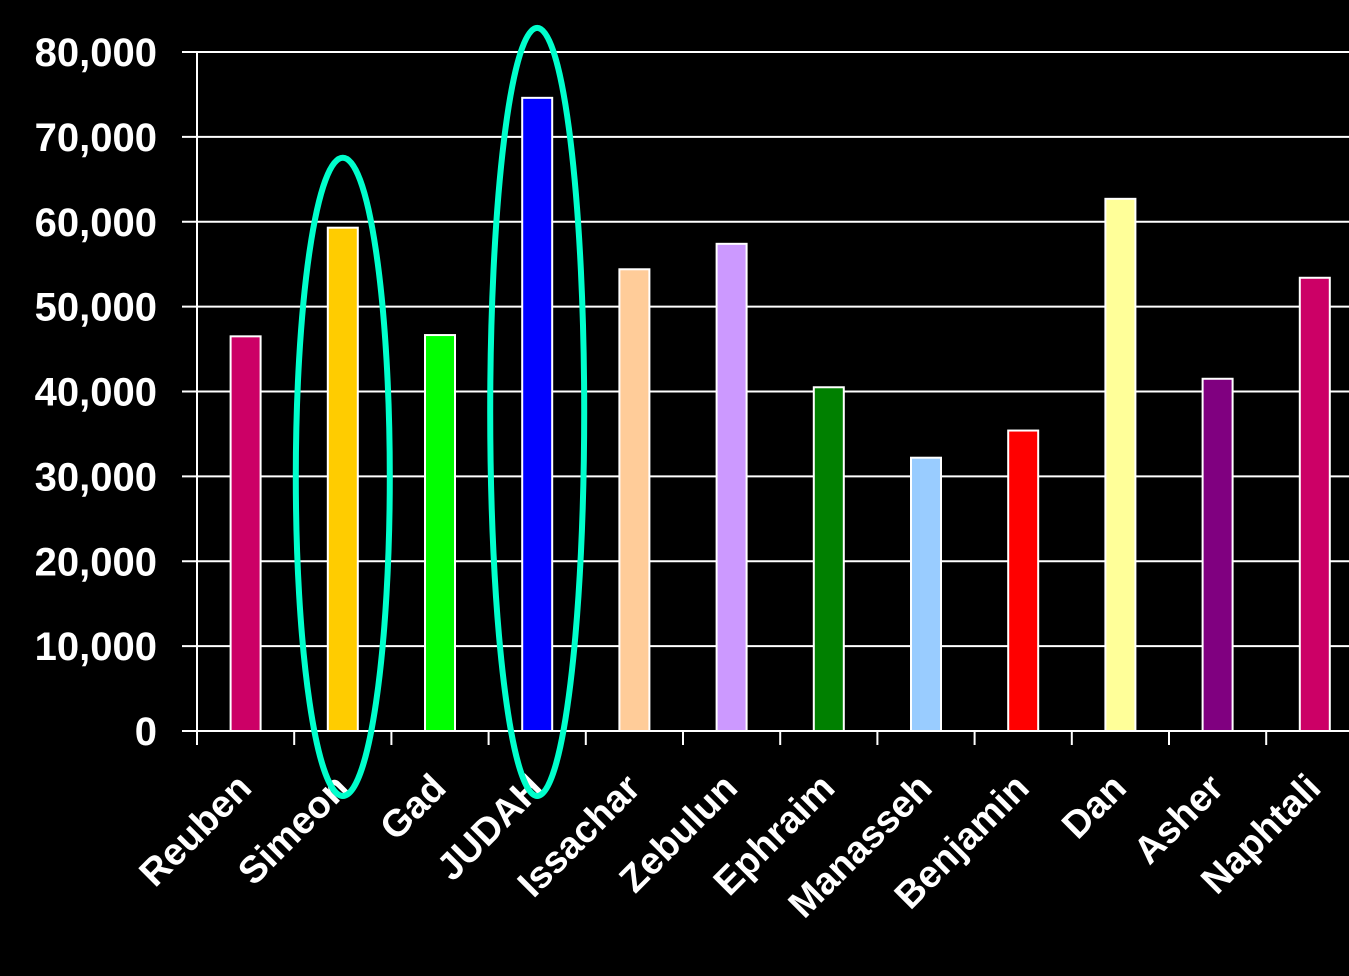 Image resolution: width=1349 pixels, height=976 pixels. Describe the element at coordinates (96, 223) in the screenshot. I see `y-tick-label: 60,000` at that location.